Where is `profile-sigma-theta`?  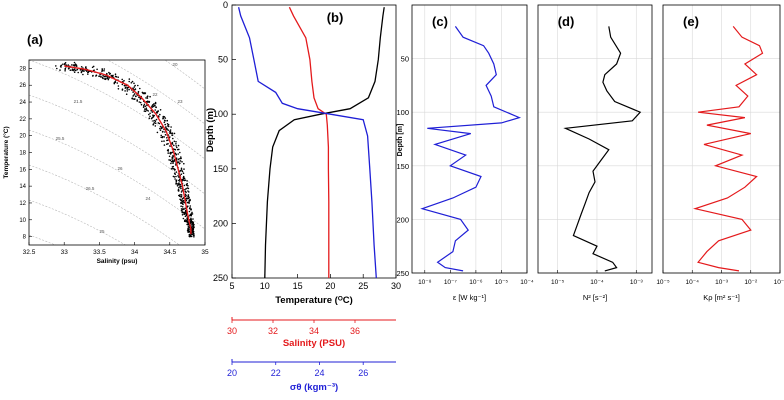 profile-sigma-theta is located at coordinates (307, 143).